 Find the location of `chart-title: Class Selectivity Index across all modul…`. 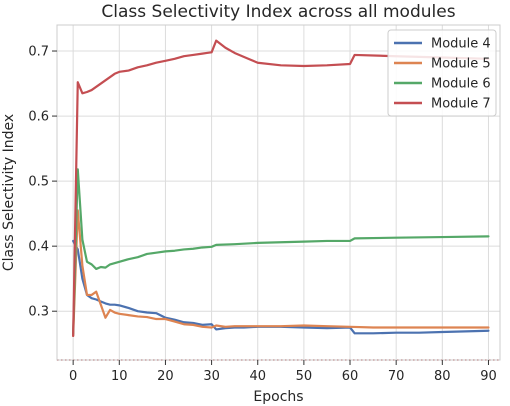

chart-title: Class Selectivity Index across all modul… is located at coordinates (278, 12).